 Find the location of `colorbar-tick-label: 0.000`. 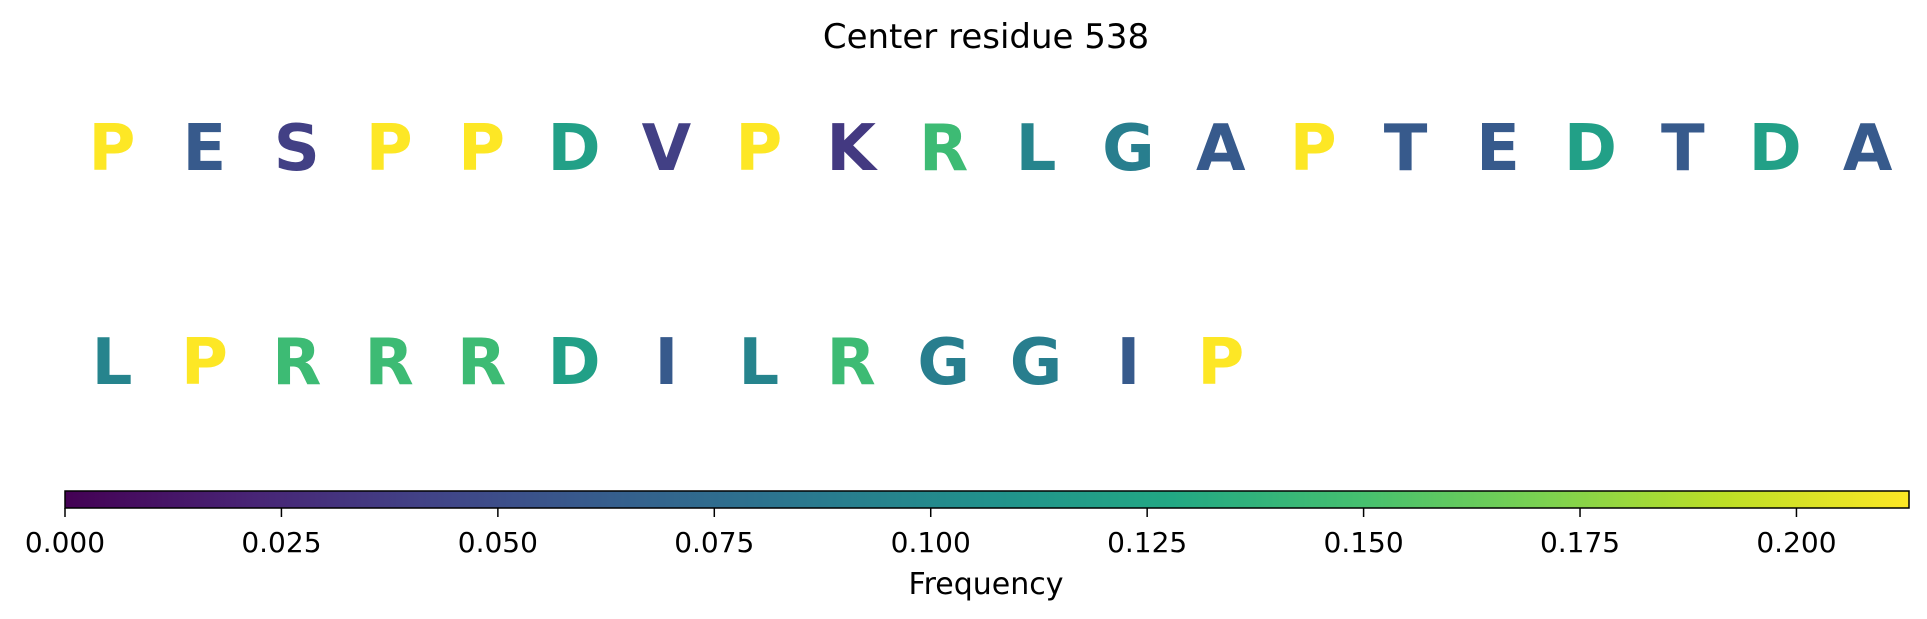

colorbar-tick-label: 0.000 is located at coordinates (65, 542).